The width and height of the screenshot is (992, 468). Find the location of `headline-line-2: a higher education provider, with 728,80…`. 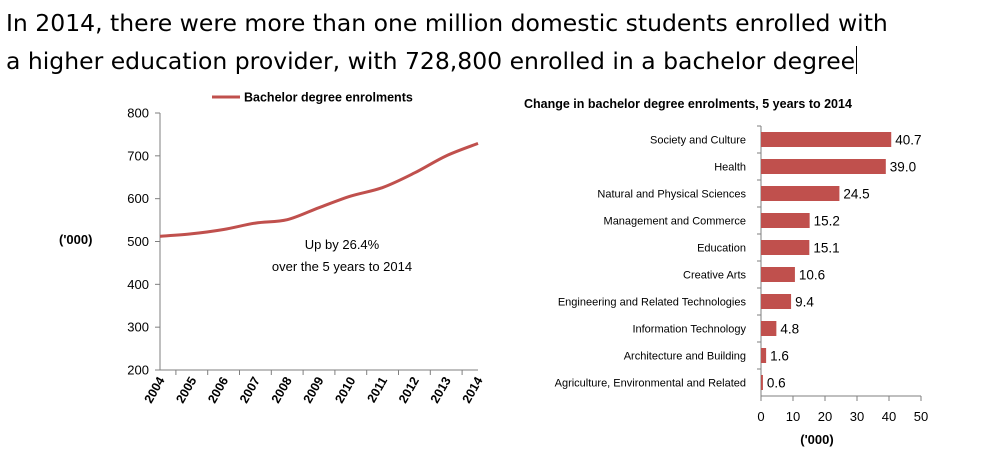

headline-line-2: a higher education provider, with 728,80… is located at coordinates (497, 61).